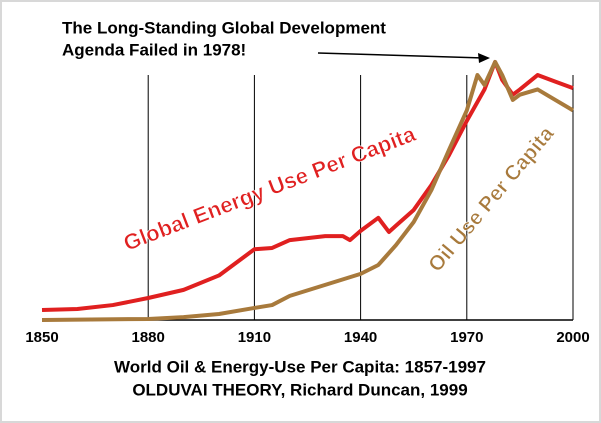 The width and height of the screenshot is (601, 423). What do you see at coordinates (466, 337) in the screenshot?
I see `x-tick-label: 1970` at bounding box center [466, 337].